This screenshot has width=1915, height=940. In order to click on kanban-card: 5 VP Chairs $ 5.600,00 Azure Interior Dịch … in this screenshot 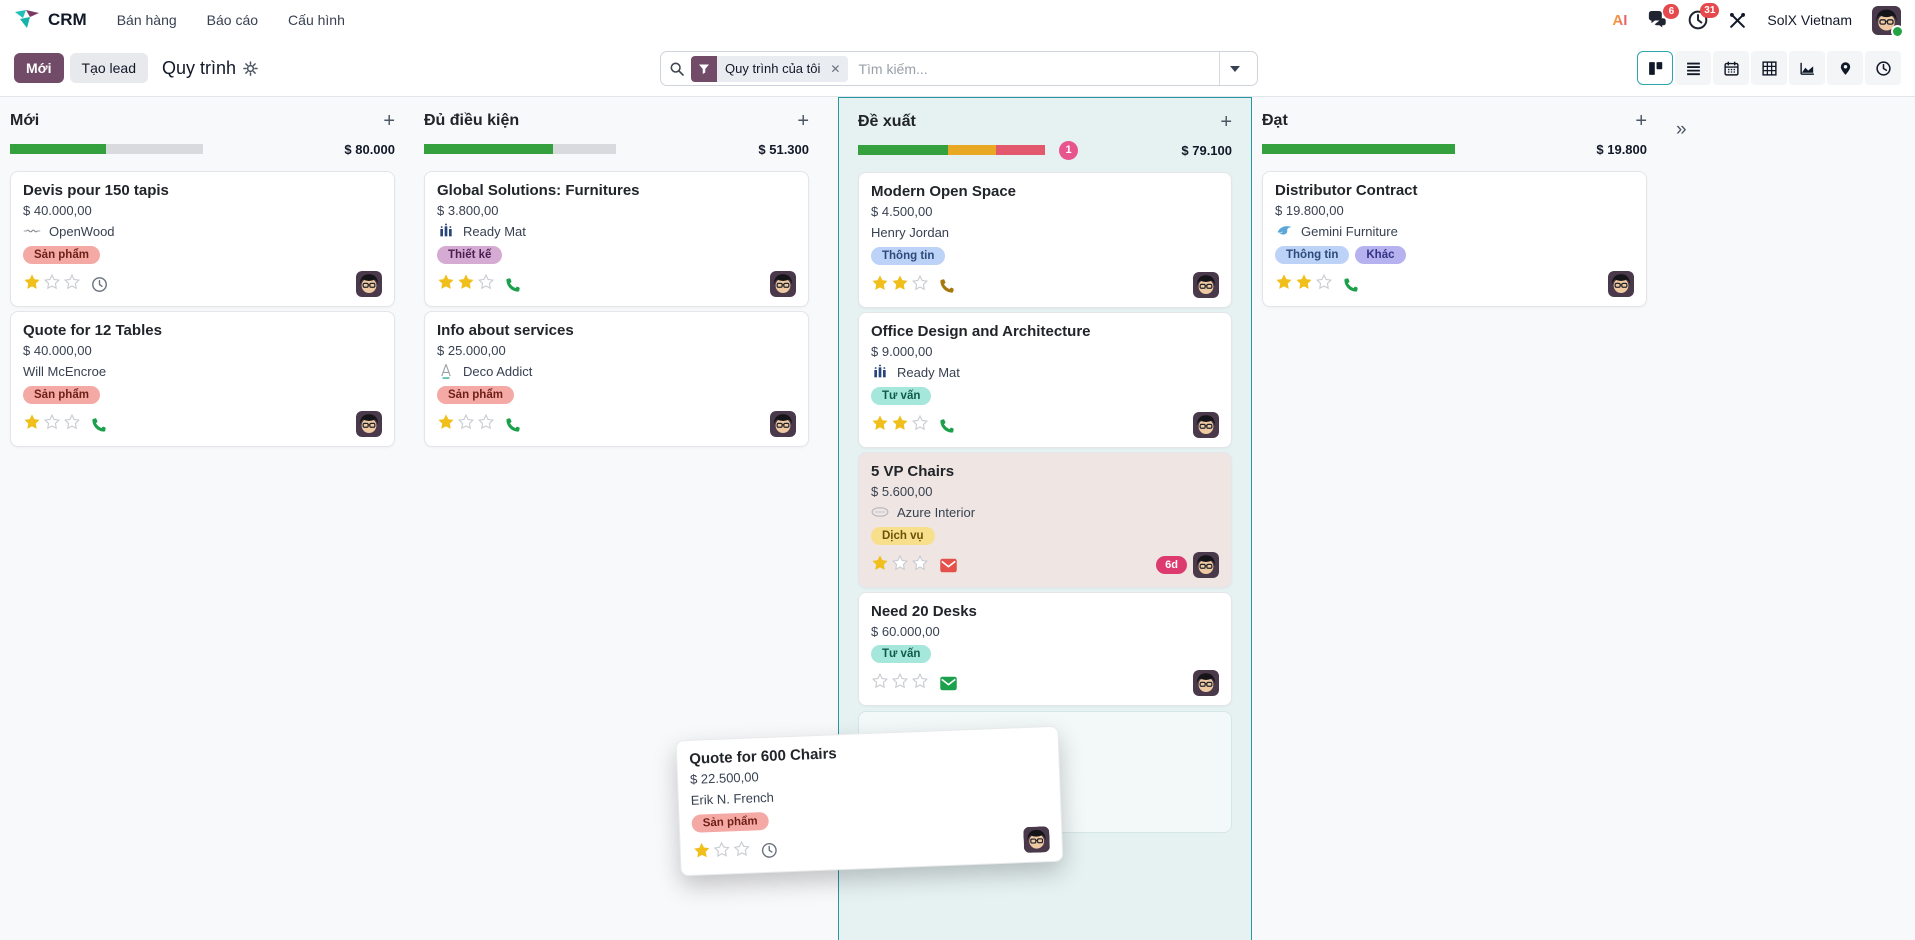, I will do `click(1045, 520)`.